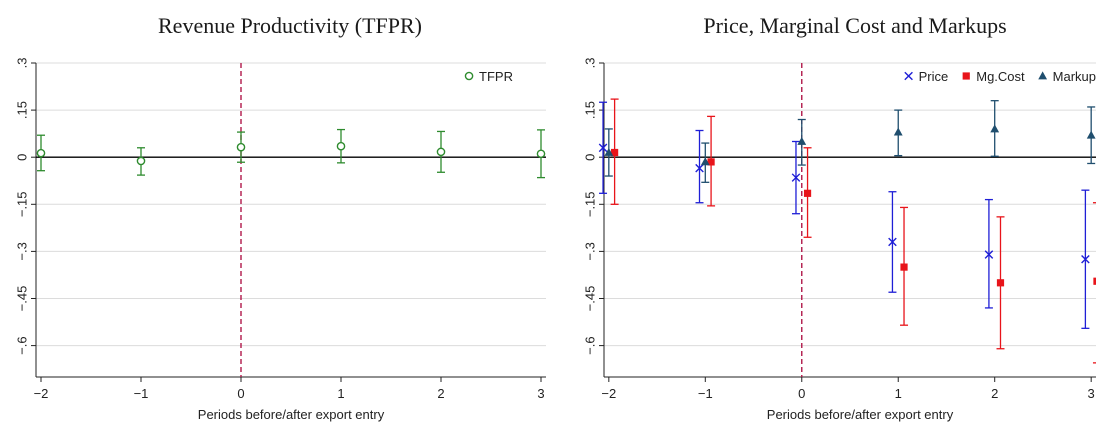 Image resolution: width=1096 pixels, height=422 pixels. I want to click on legend-label: Markup, so click(1074, 76).